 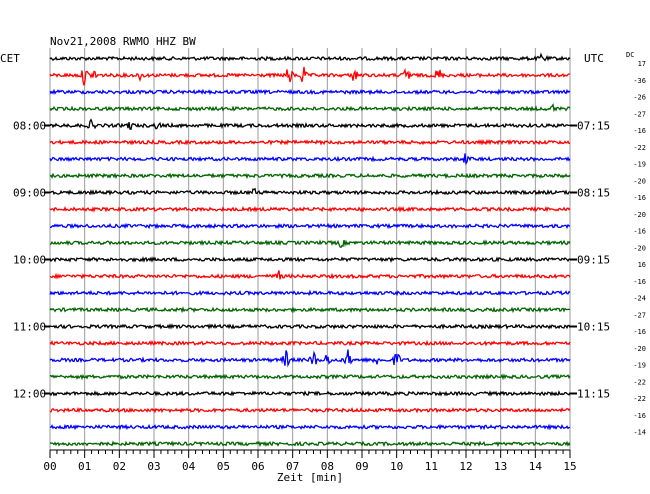 What do you see at coordinates (639, 299) in the screenshot?
I see `dc-offset-label: -24` at bounding box center [639, 299].